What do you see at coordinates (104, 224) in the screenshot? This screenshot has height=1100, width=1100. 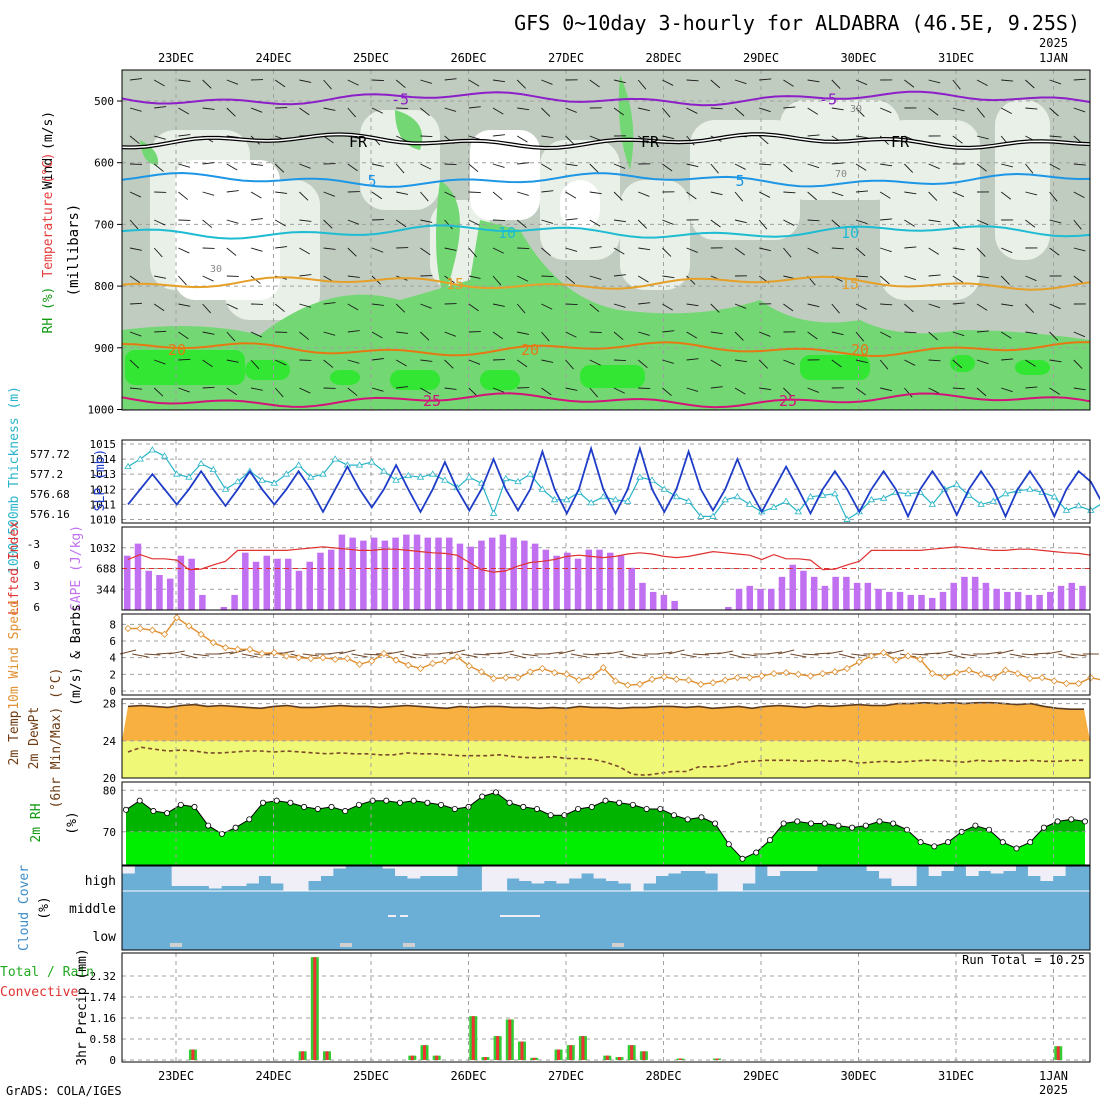 I see `pressure-tick-label: 700` at bounding box center [104, 224].